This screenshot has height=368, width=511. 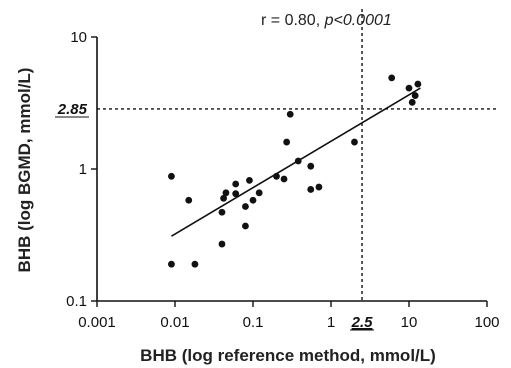 I want to click on y-tick-label: 1, so click(x=83, y=169).